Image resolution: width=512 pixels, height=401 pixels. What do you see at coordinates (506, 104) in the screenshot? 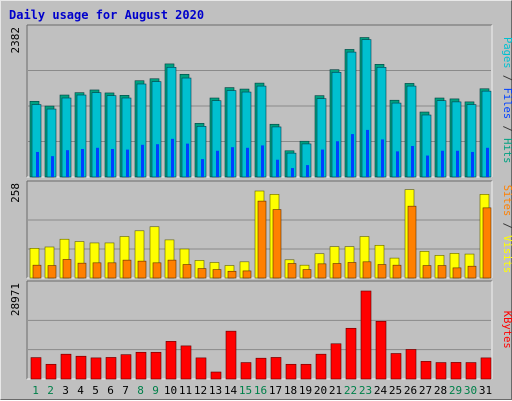
I see `legend-part-top-2: Files` at bounding box center [506, 104].